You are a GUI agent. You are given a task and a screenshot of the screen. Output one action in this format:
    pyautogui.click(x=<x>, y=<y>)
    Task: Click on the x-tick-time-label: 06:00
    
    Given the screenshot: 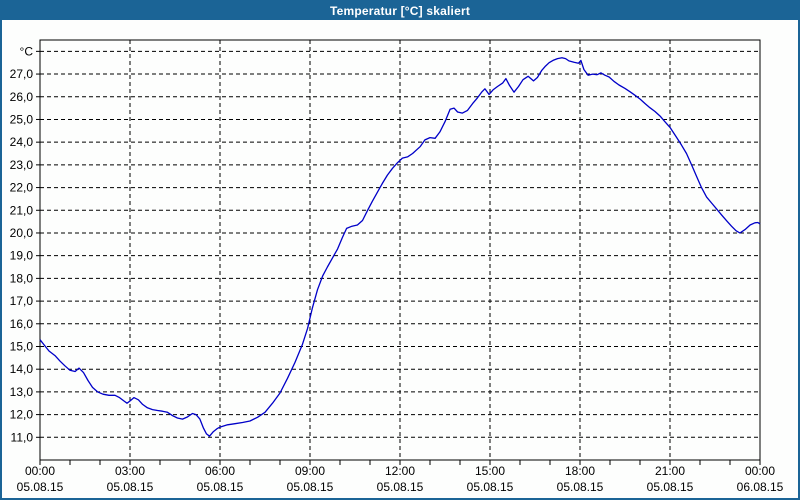 What is the action you would take?
    pyautogui.click(x=220, y=471)
    